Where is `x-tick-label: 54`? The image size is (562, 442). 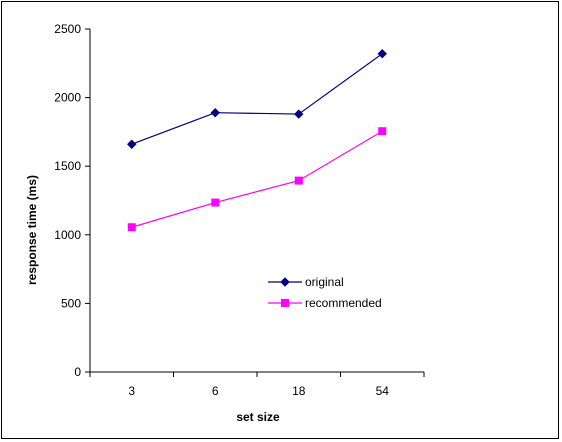 x-tick-label: 54 is located at coordinates (383, 391).